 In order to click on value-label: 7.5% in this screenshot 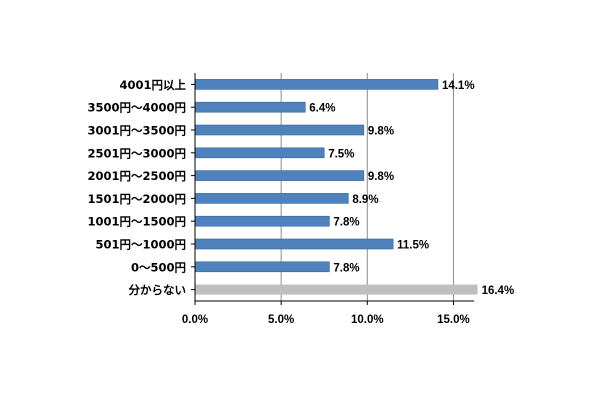, I will do `click(341, 154)`.